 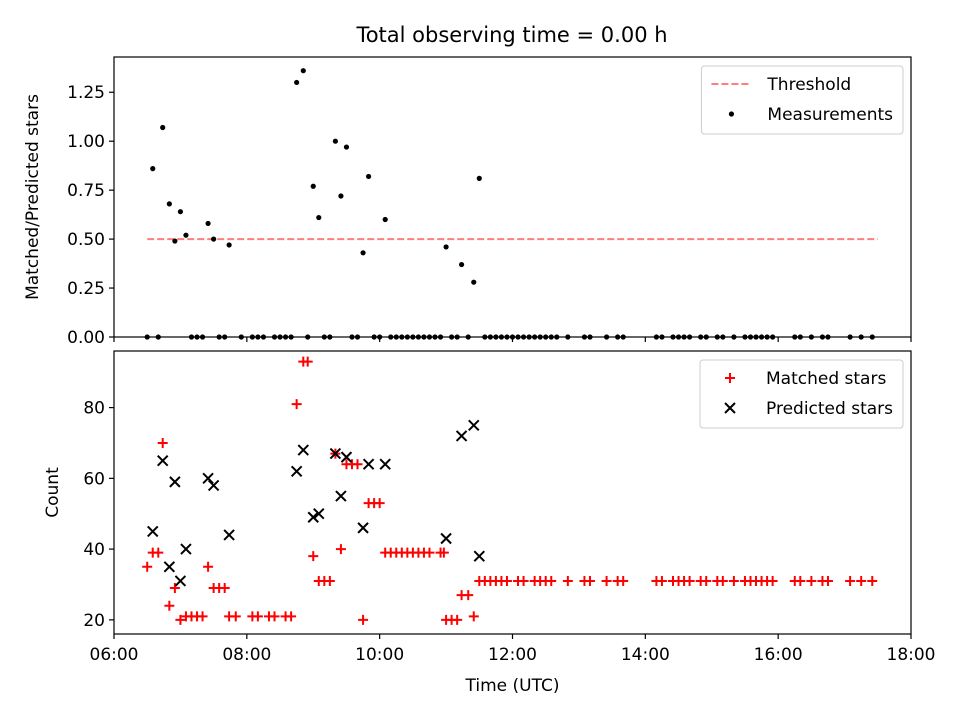 What do you see at coordinates (829, 409) in the screenshot?
I see `legend-label: Predicted stars` at bounding box center [829, 409].